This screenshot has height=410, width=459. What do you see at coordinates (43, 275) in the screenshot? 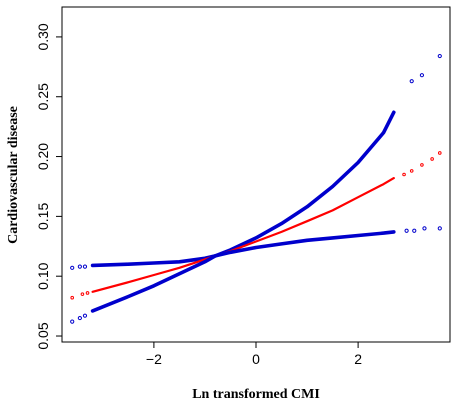
I see `y-tick-label: 0.10` at bounding box center [43, 275].